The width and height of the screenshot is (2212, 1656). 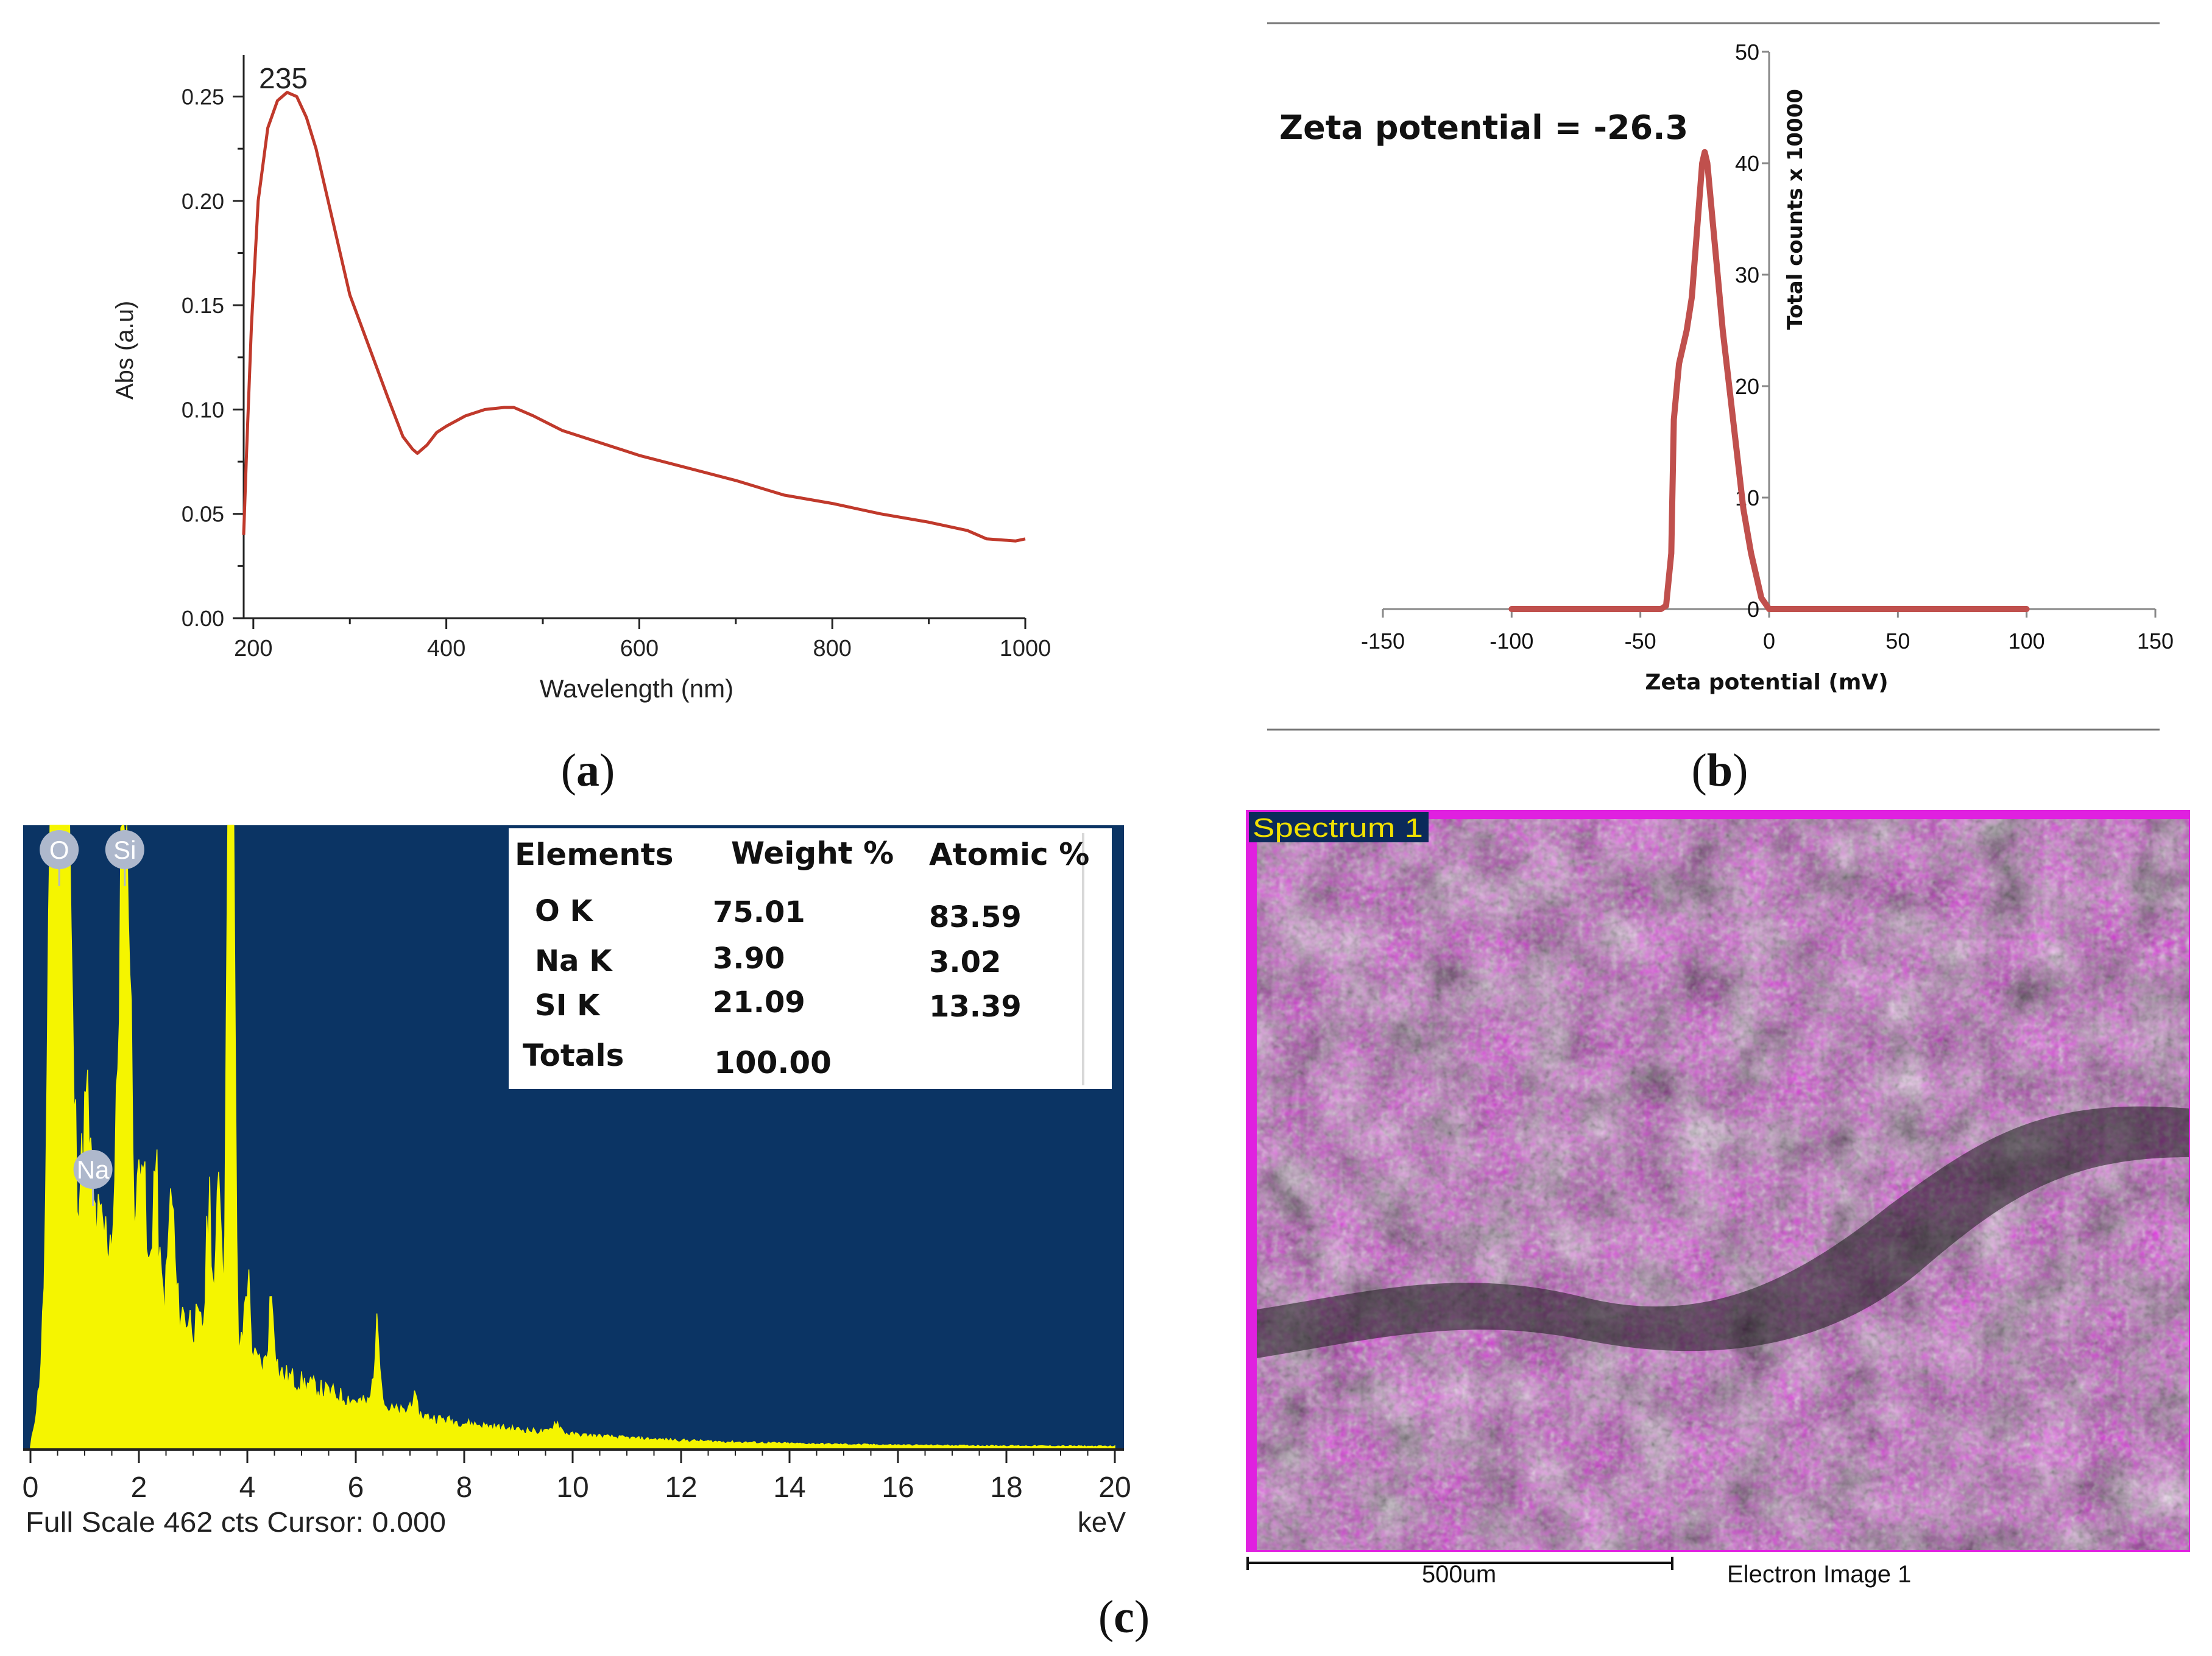 I want to click on eds-peak-label-text: Si, so click(x=124, y=850).